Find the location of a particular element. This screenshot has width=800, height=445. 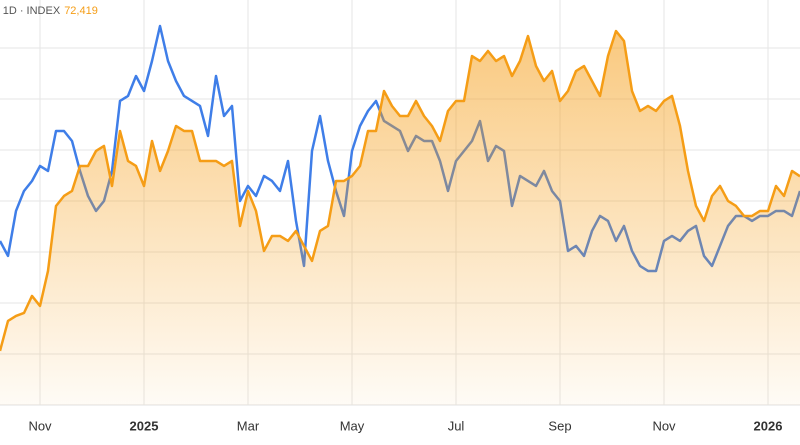

header-text: · 1D · INDEX is located at coordinates (30, 11).